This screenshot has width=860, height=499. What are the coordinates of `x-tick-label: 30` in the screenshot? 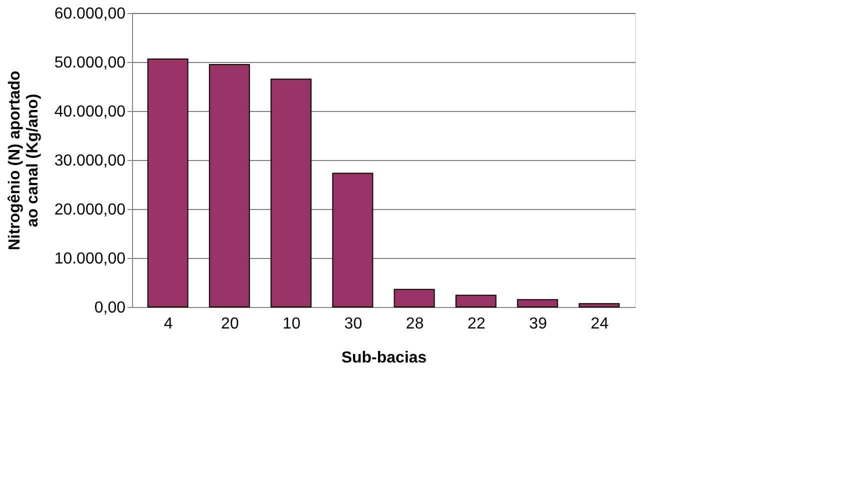 It's located at (353, 324).